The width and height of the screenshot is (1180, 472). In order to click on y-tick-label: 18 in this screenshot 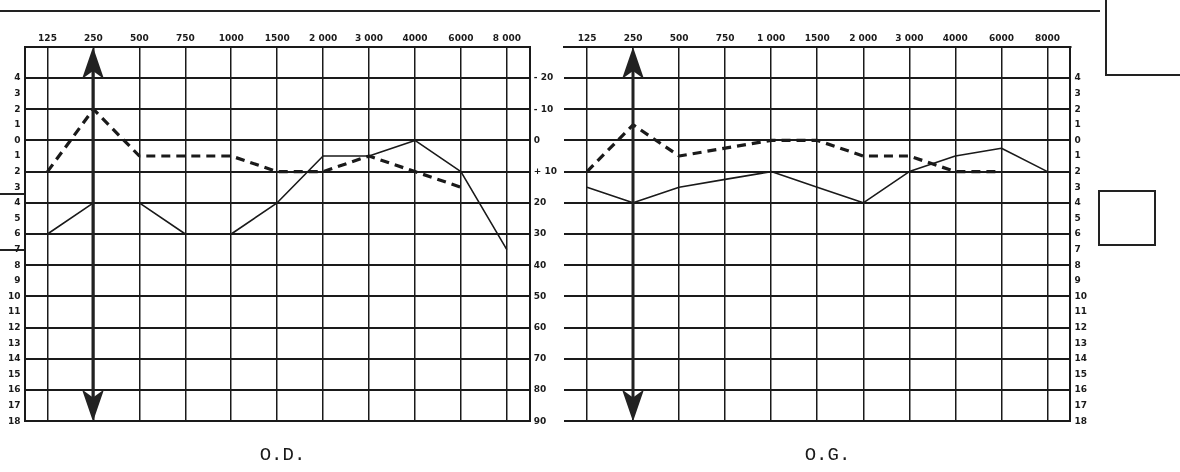, I will do `click(1081, 420)`.